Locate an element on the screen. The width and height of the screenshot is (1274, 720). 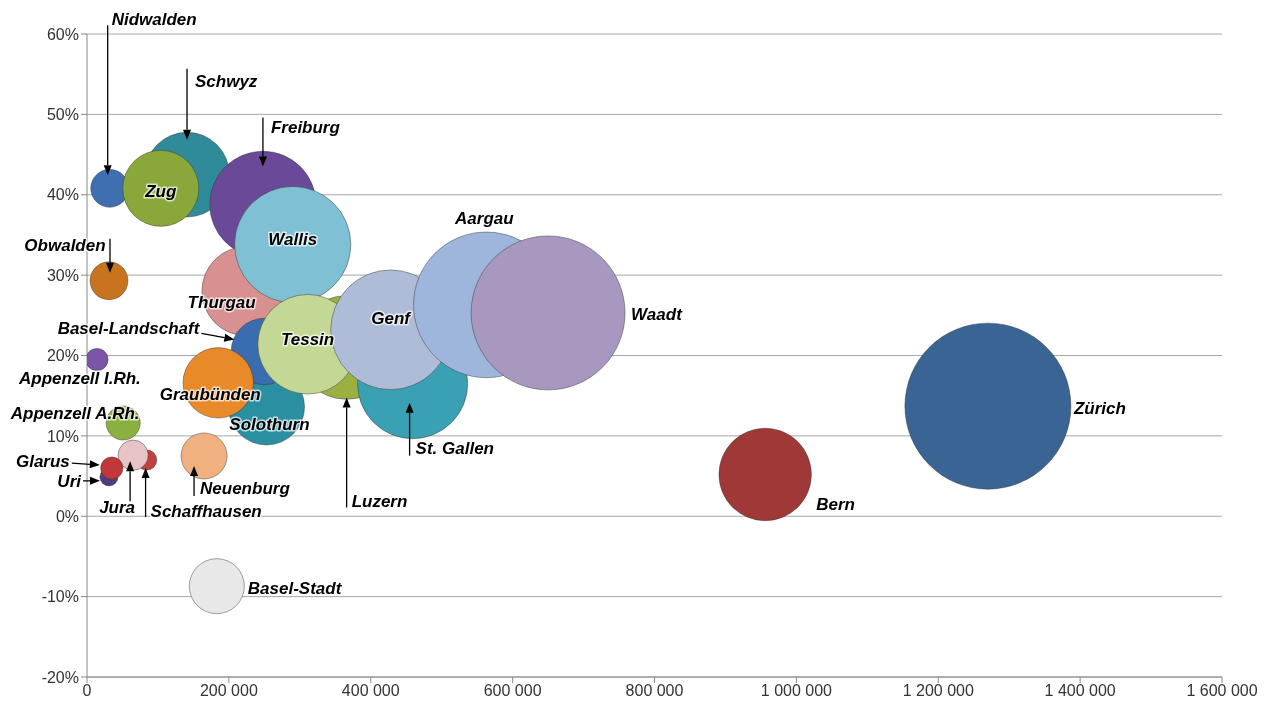
series-label: Wallis is located at coordinates (293, 240).